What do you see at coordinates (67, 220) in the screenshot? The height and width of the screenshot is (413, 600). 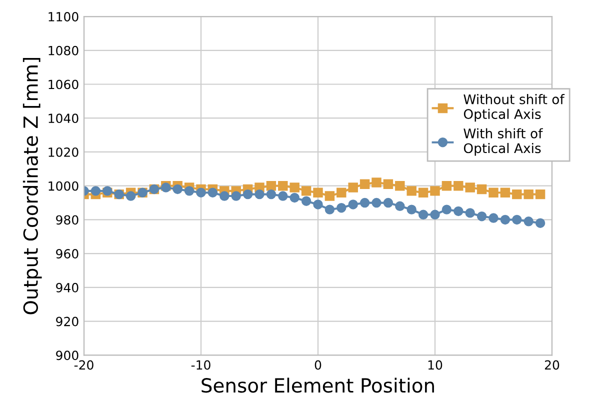 I see `y-tick-label: 980` at bounding box center [67, 220].